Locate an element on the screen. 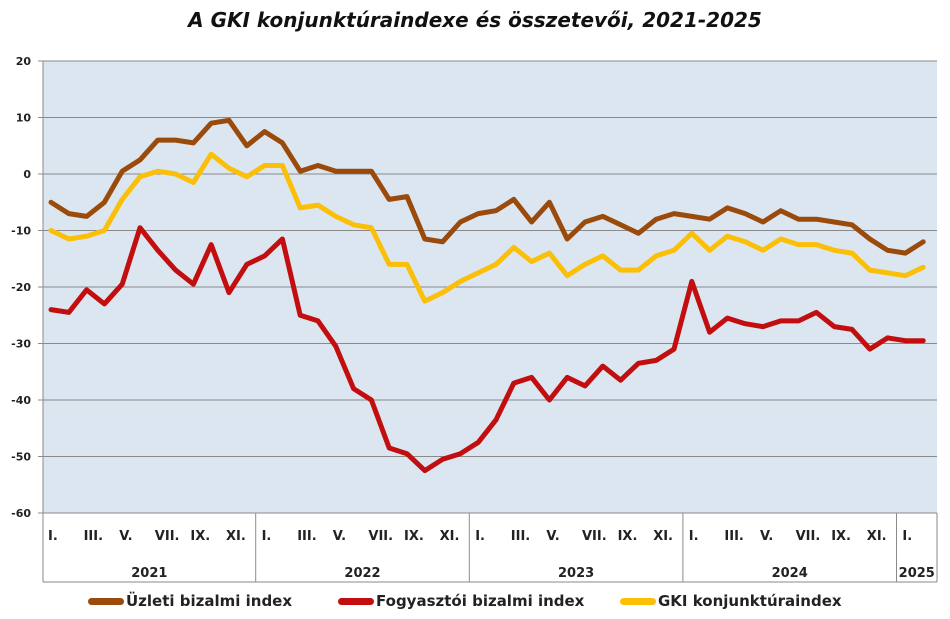  year-label: 2025 is located at coordinates (917, 573).